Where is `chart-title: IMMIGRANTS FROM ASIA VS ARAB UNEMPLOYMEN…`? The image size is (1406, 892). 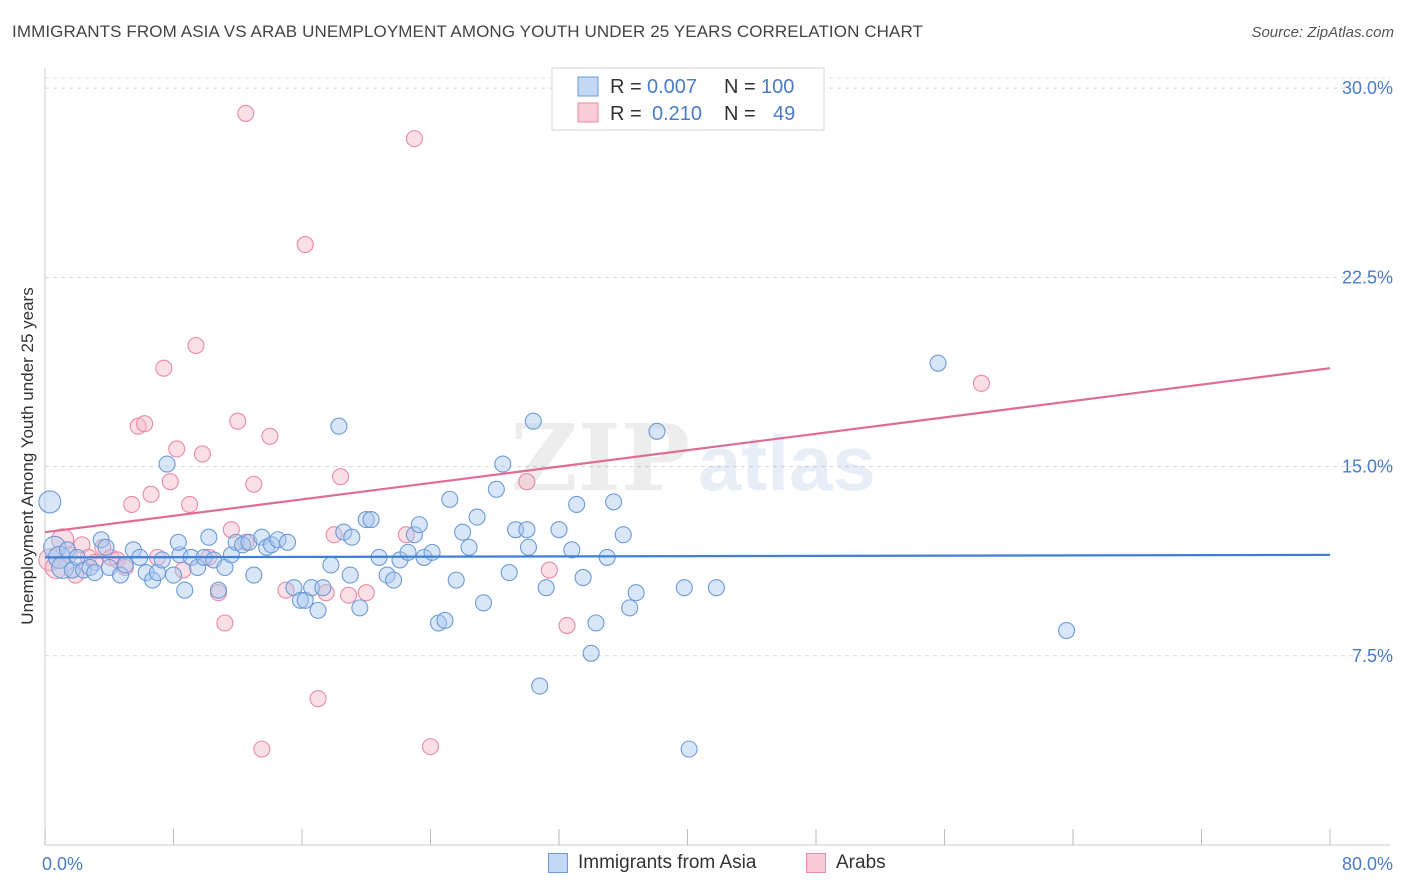
chart-title: IMMIGRANTS FROM ASIA VS ARAB UNEMPLOYMEN… is located at coordinates (468, 31).